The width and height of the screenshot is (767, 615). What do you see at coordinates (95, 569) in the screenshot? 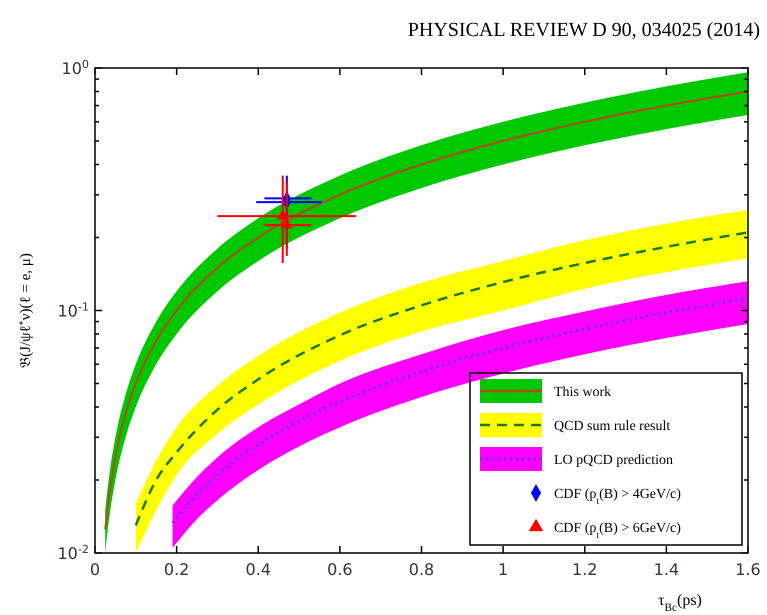
I see `x-tick-label: 0` at bounding box center [95, 569].